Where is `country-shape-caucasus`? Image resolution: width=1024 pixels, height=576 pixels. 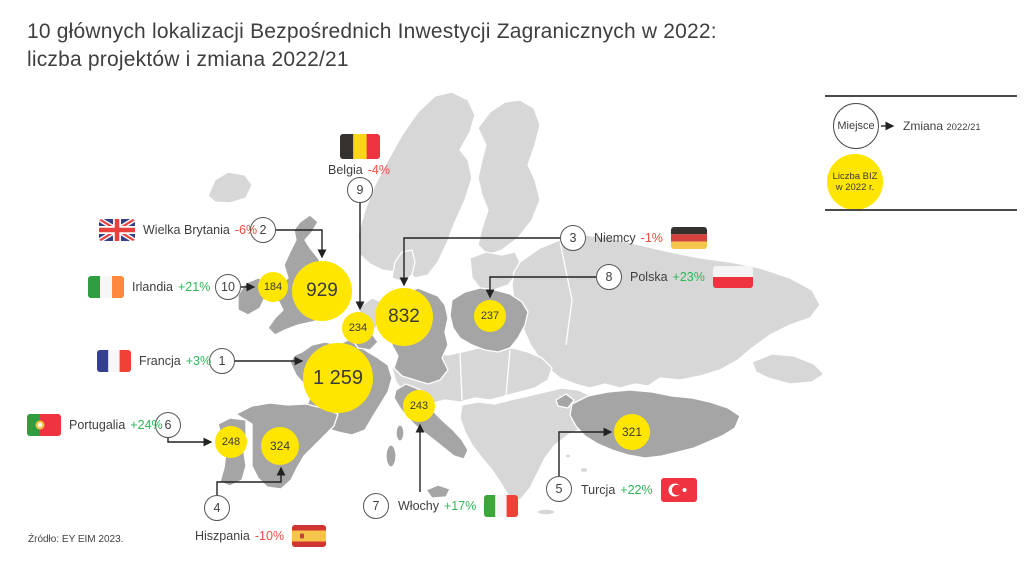 country-shape-caucasus is located at coordinates (788, 369).